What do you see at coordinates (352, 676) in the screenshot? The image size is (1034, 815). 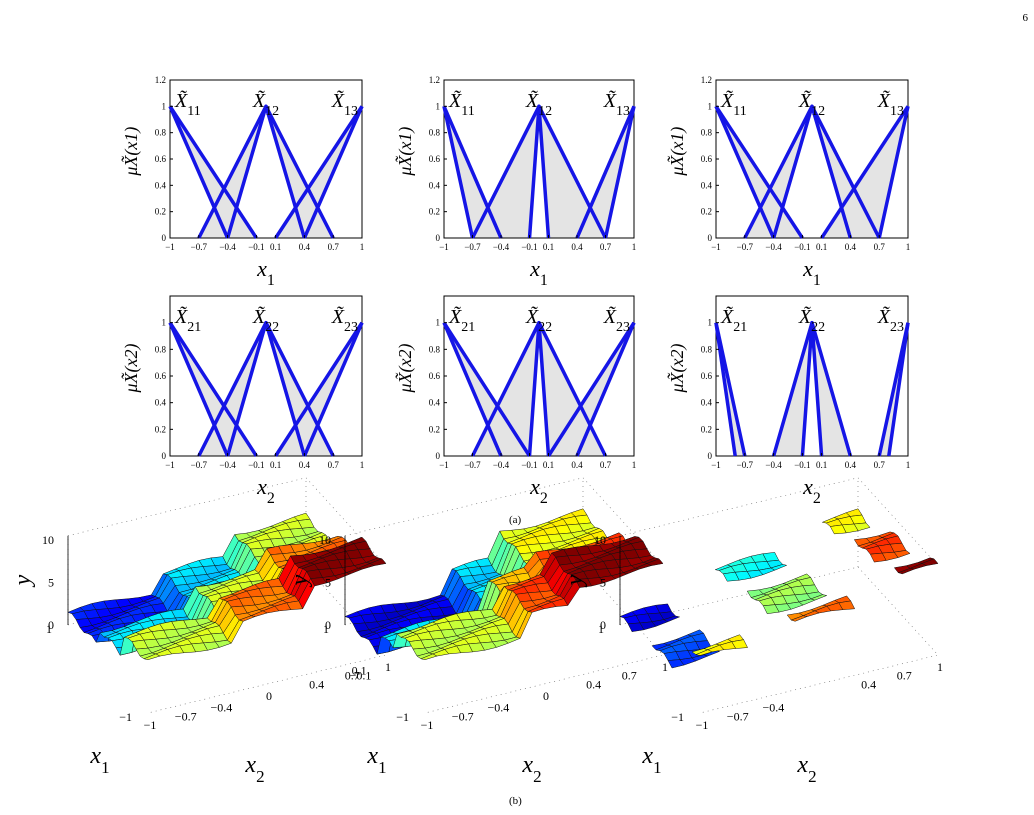 I see `x2-tick-label: 0.7` at bounding box center [352, 676].